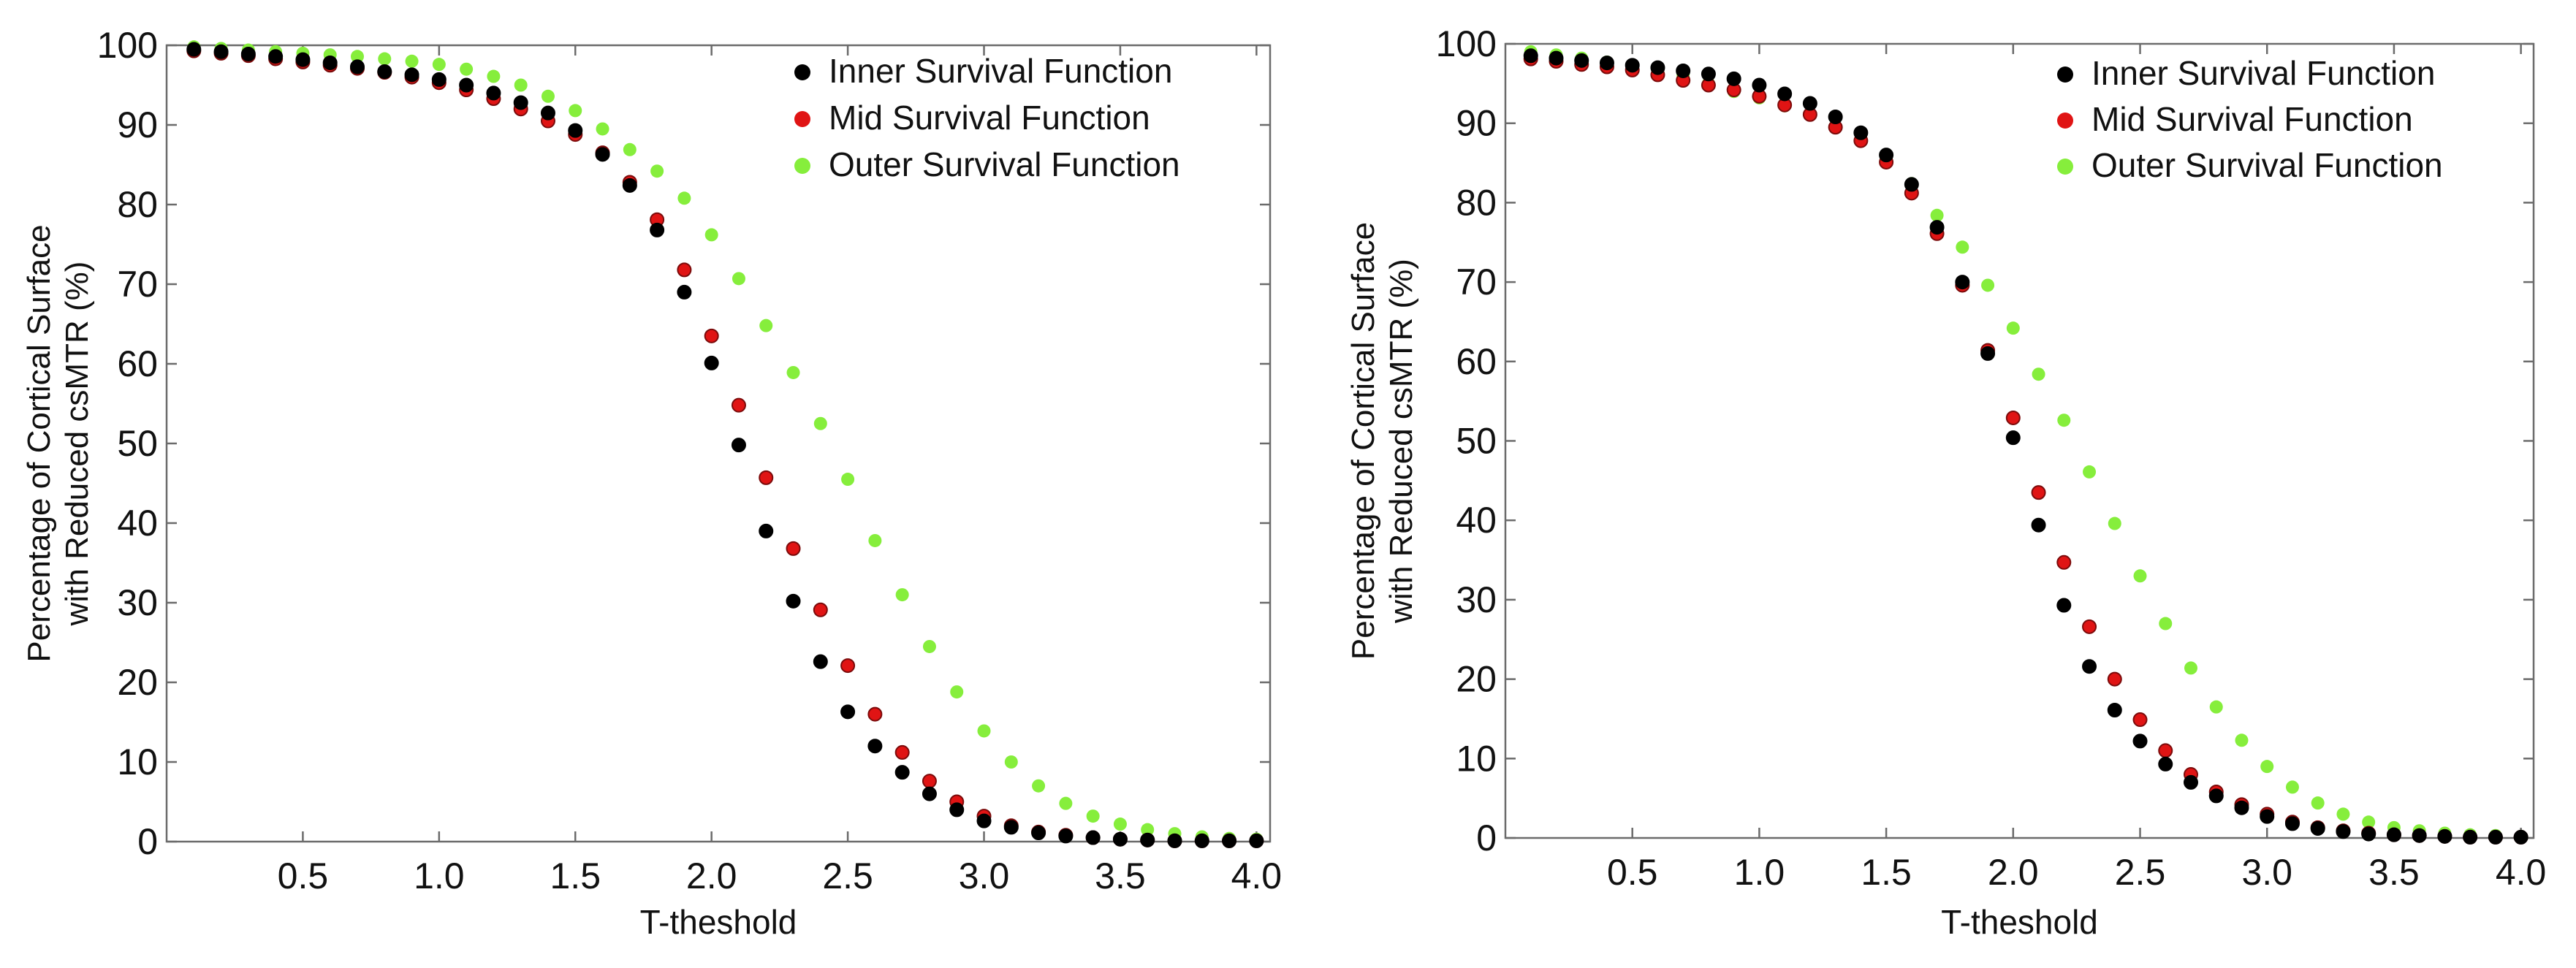  Describe the element at coordinates (990, 118) in the screenshot. I see `legend-label: Mid Survival Function` at that location.